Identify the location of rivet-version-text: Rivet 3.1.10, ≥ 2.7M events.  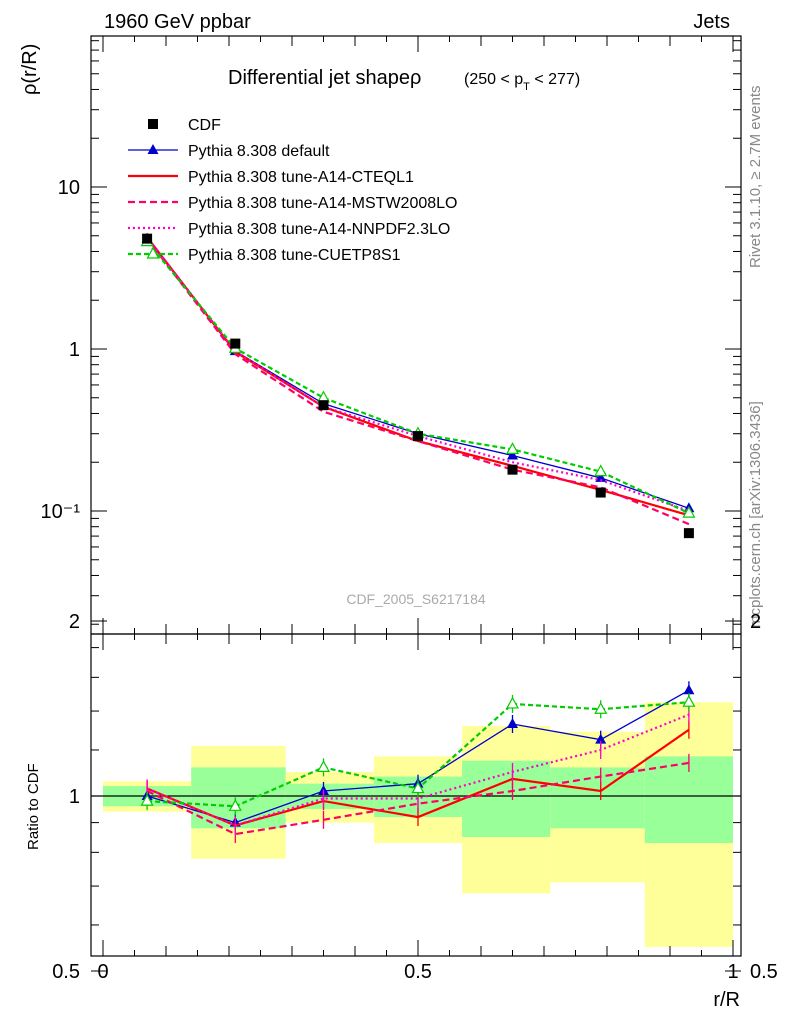
(755, 177).